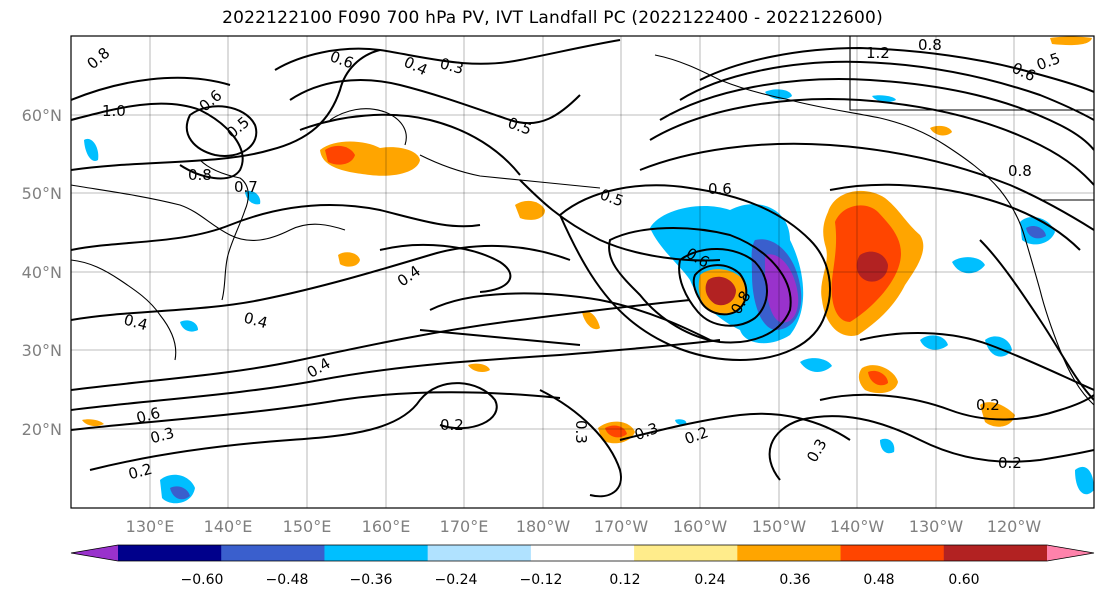  What do you see at coordinates (114, 111) in the screenshot?
I see `contour-label: 1.0` at bounding box center [114, 111].